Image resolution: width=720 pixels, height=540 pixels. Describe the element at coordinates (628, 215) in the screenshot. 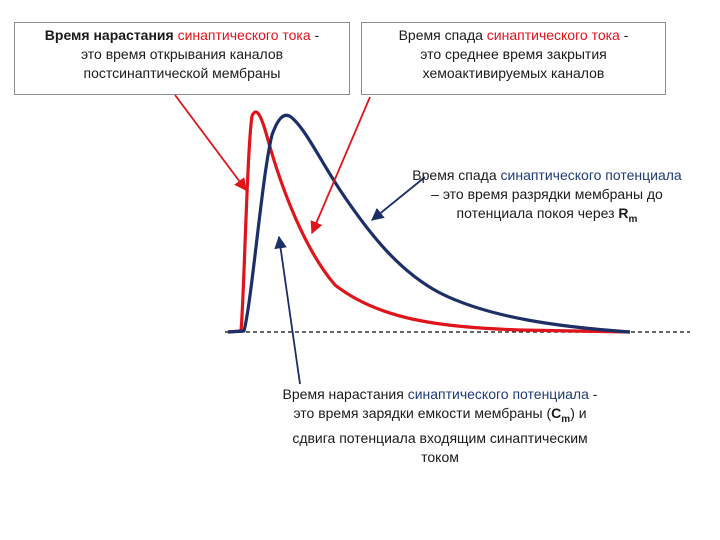

I see `membrane-resistance-symbol: Rm` at that location.